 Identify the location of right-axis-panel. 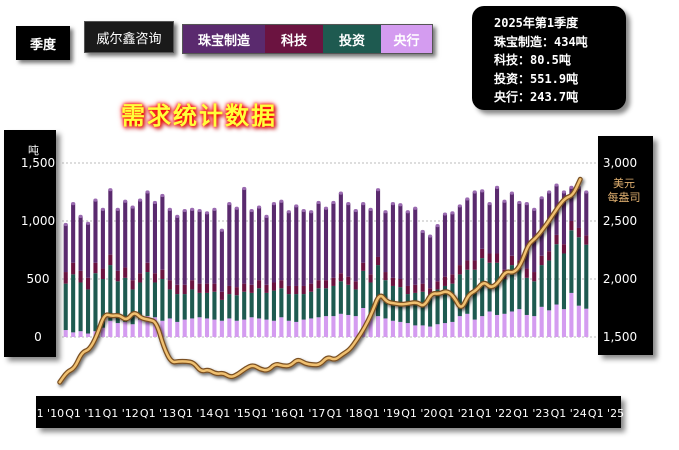
(625, 245).